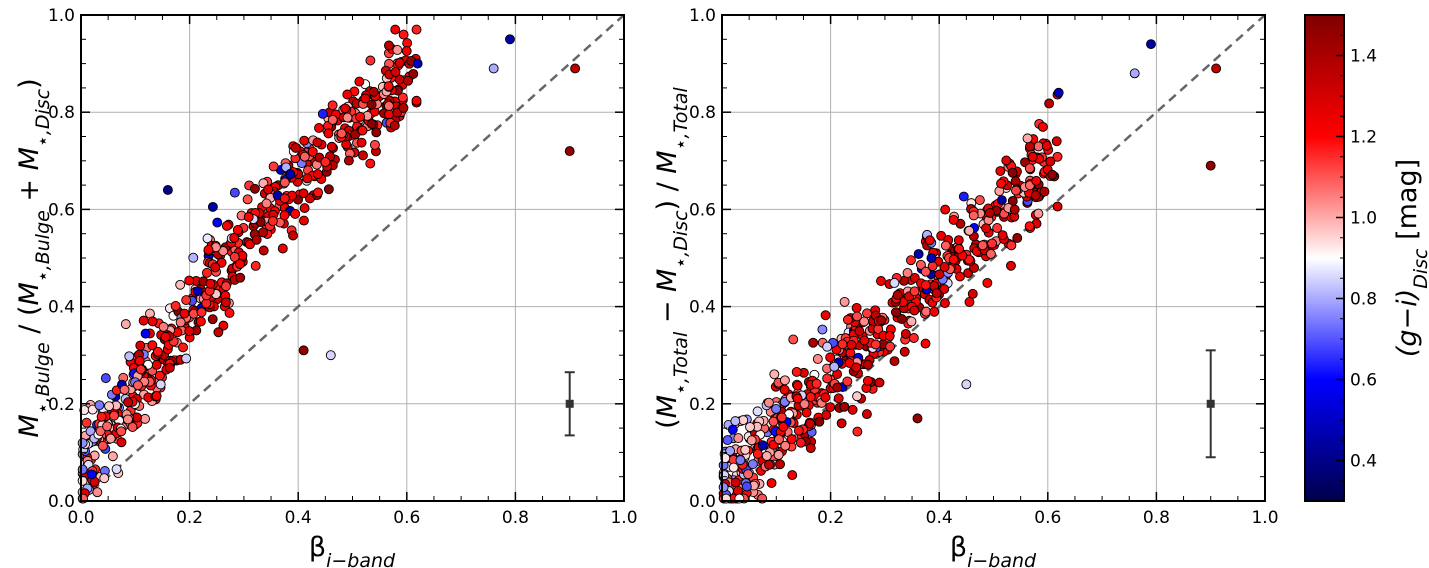 Image resolution: width=1429 pixels, height=568 pixels. I want to click on x-tick-label: 0.8, so click(1156, 518).